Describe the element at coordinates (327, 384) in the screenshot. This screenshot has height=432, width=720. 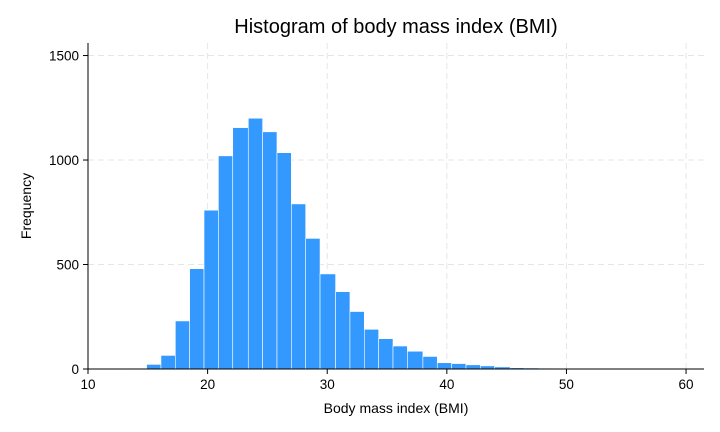
I see `x-tick-label: 30` at that location.